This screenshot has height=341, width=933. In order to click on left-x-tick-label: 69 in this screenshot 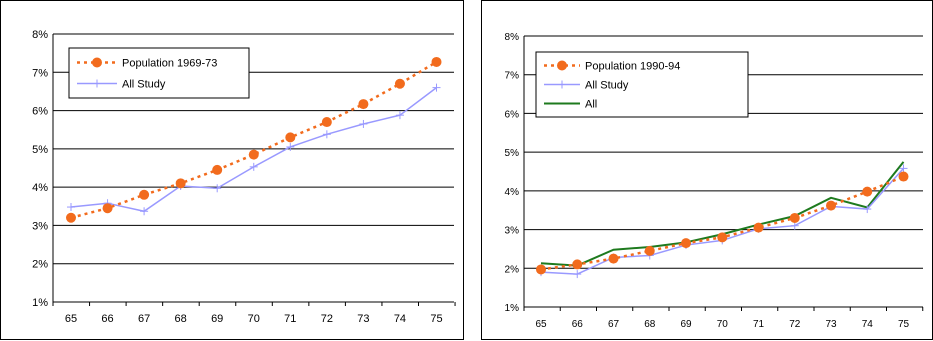, I will do `click(217, 319)`.